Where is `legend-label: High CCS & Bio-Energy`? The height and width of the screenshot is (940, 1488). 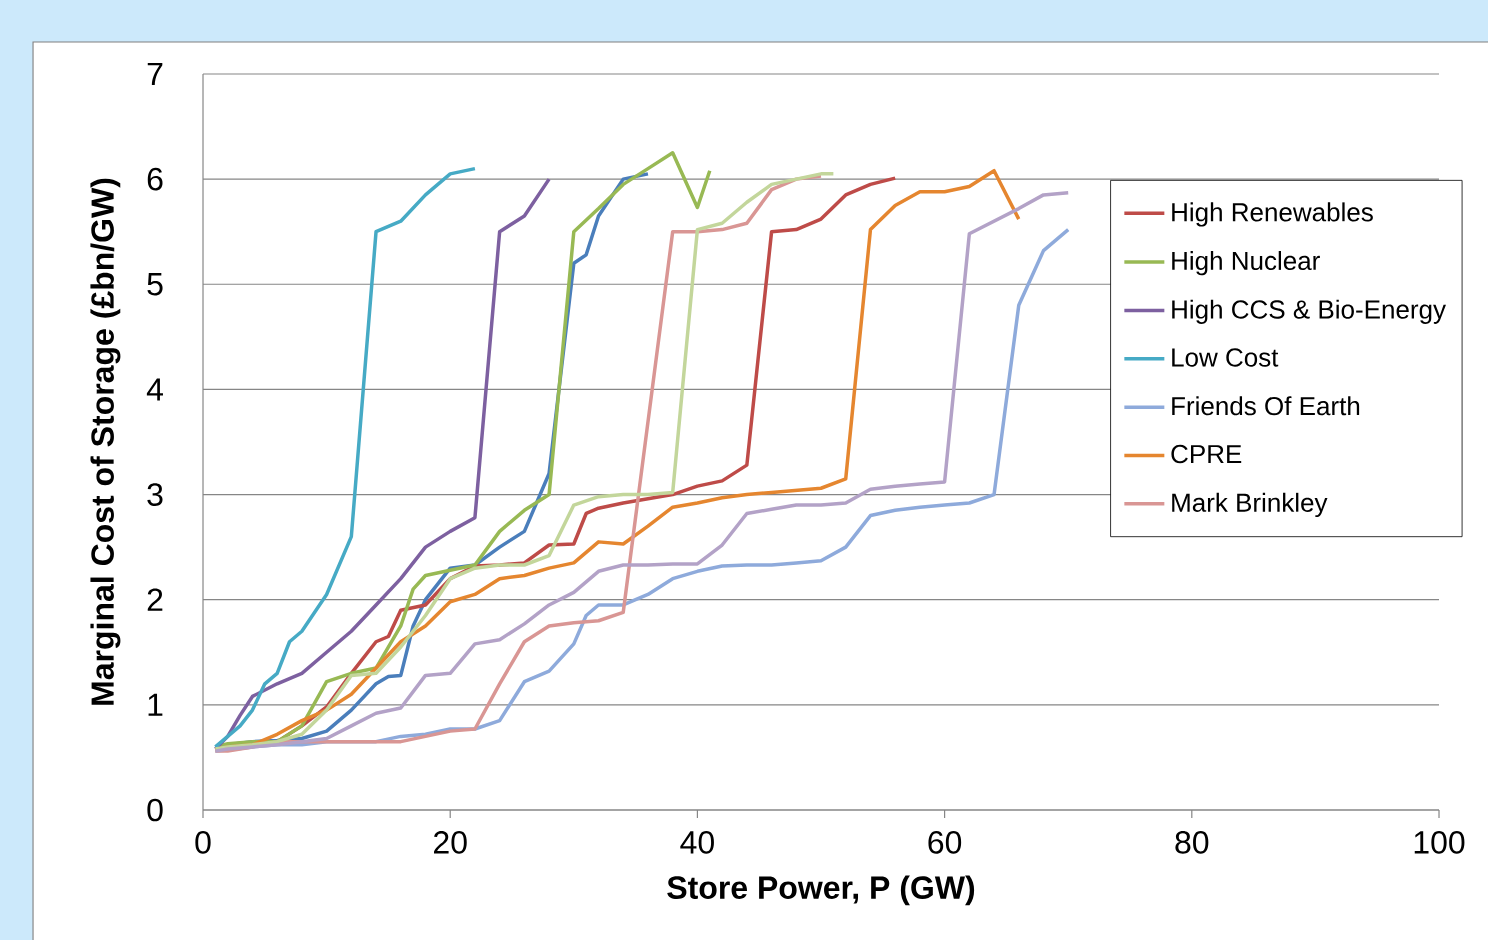 legend-label: High CCS & Bio-Energy is located at coordinates (1309, 311).